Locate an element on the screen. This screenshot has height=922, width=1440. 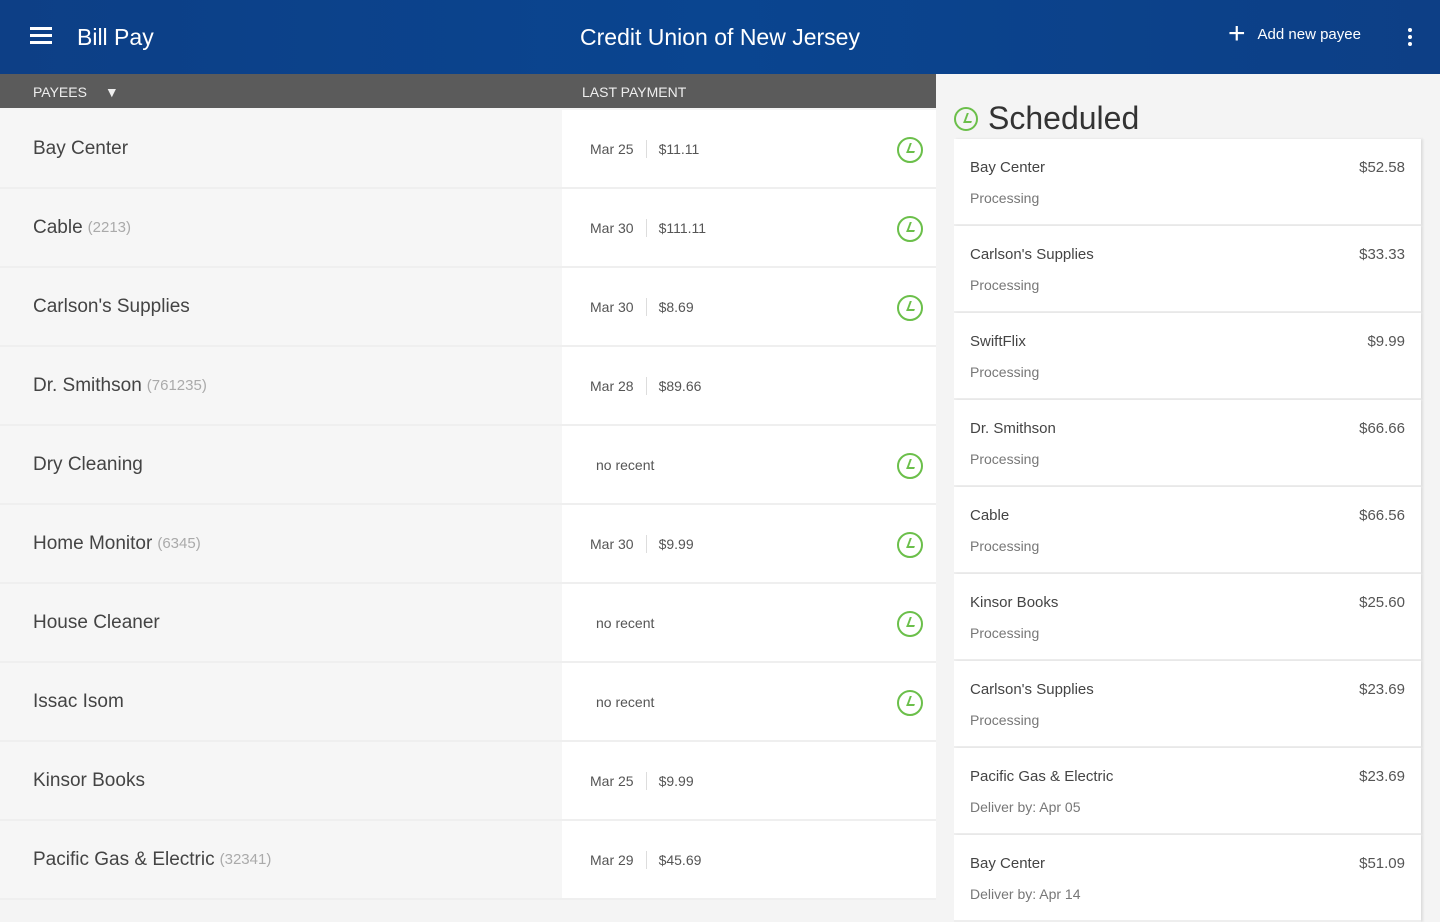
last-payment-cell: Mar 30 $9.99 is located at coordinates (749, 543).